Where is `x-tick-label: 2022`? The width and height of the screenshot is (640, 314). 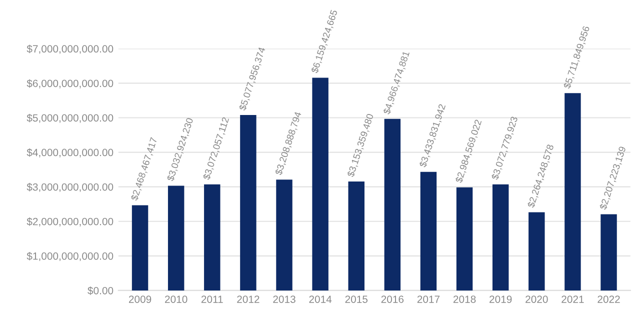 x-tick-label: 2022 is located at coordinates (609, 299).